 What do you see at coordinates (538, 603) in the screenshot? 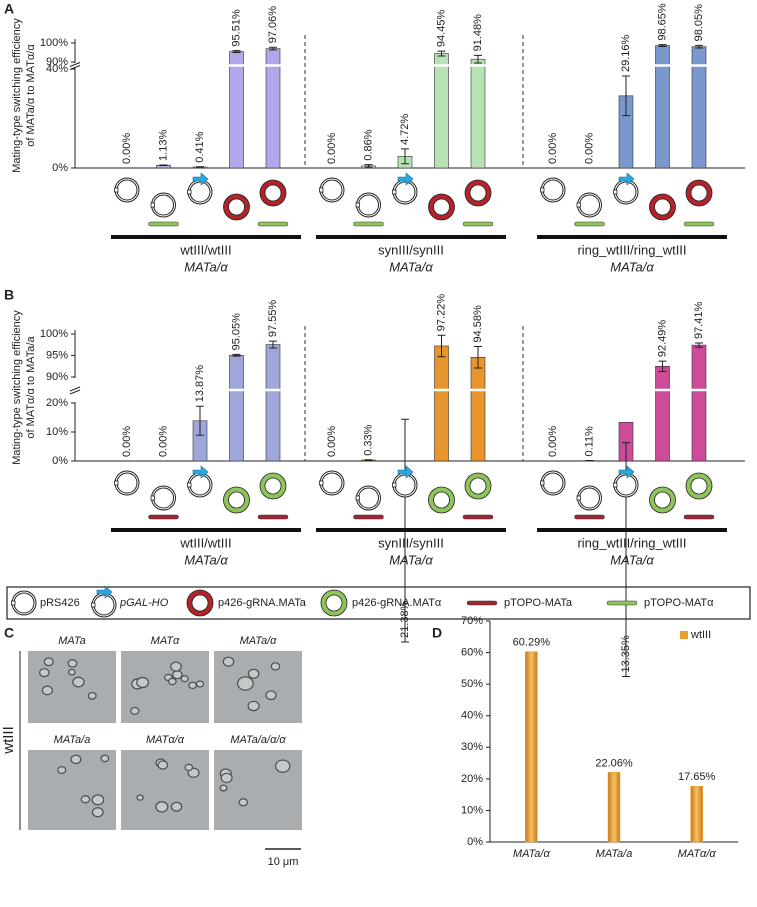
I see `legend-label: pTOPO-MATa` at bounding box center [538, 603].